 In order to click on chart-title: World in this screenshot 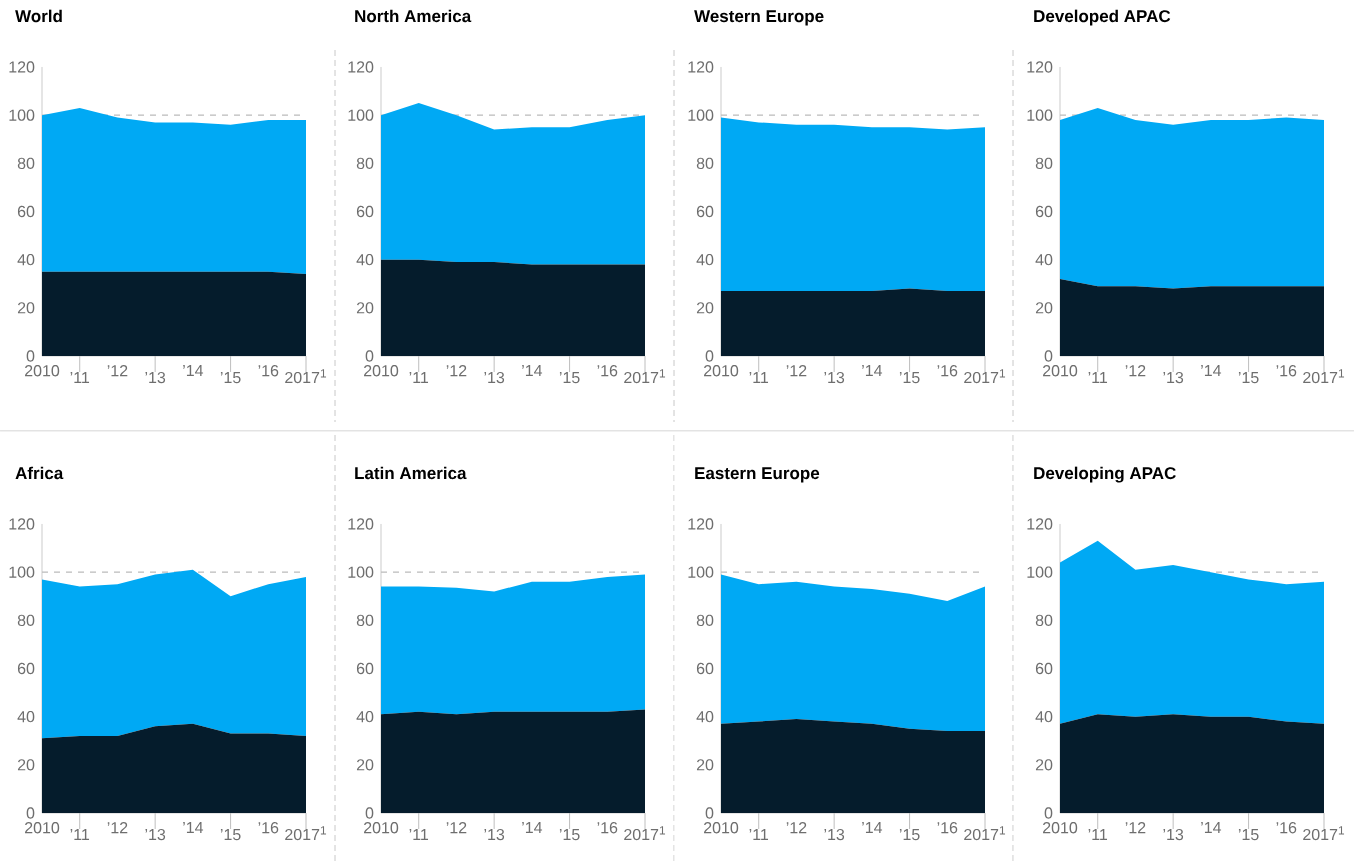, I will do `click(38, 16)`.